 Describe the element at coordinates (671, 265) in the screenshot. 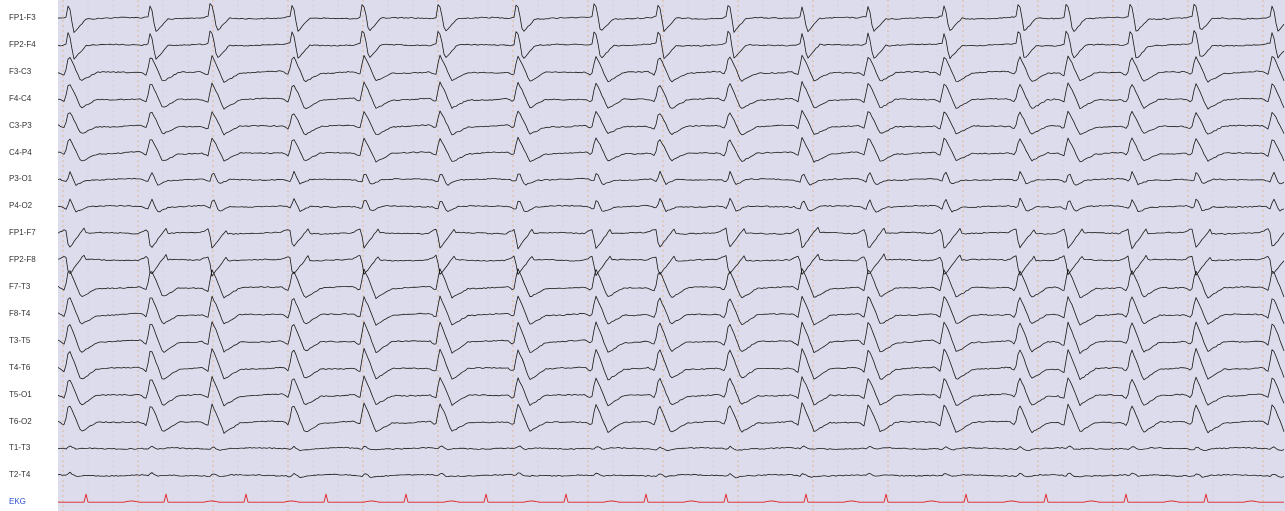

I see `eeg-trace-fp2-f8` at that location.